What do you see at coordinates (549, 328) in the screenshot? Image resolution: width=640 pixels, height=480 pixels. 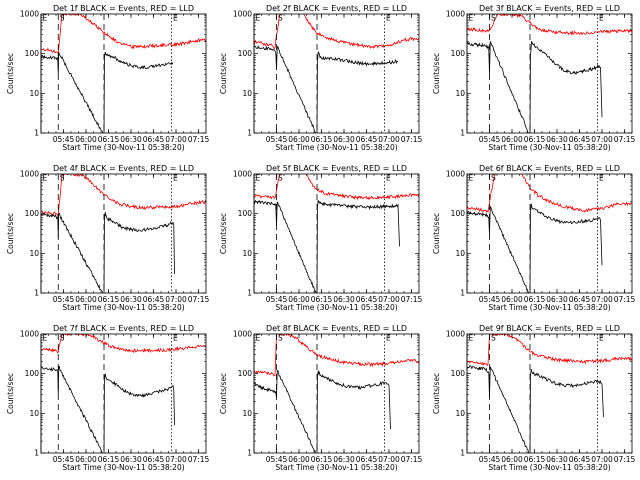 I see `chart-title: Det 9f BLACK = Events, RED = LLD` at bounding box center [549, 328].